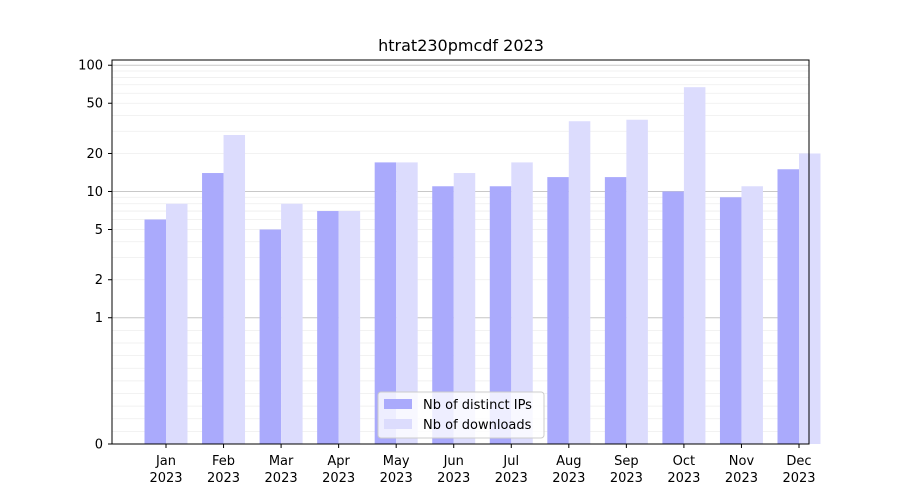 The height and width of the screenshot is (500, 900). Describe the element at coordinates (461, 45) in the screenshot. I see `chart-title: htrat230pmcdf 2023` at that location.